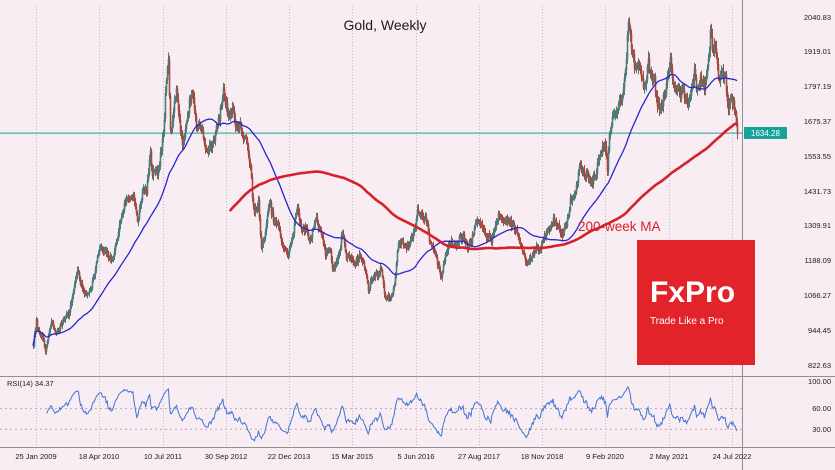 This screenshot has height=470, width=835. I want to click on fxpro-logo-text: FxPro, so click(693, 292).